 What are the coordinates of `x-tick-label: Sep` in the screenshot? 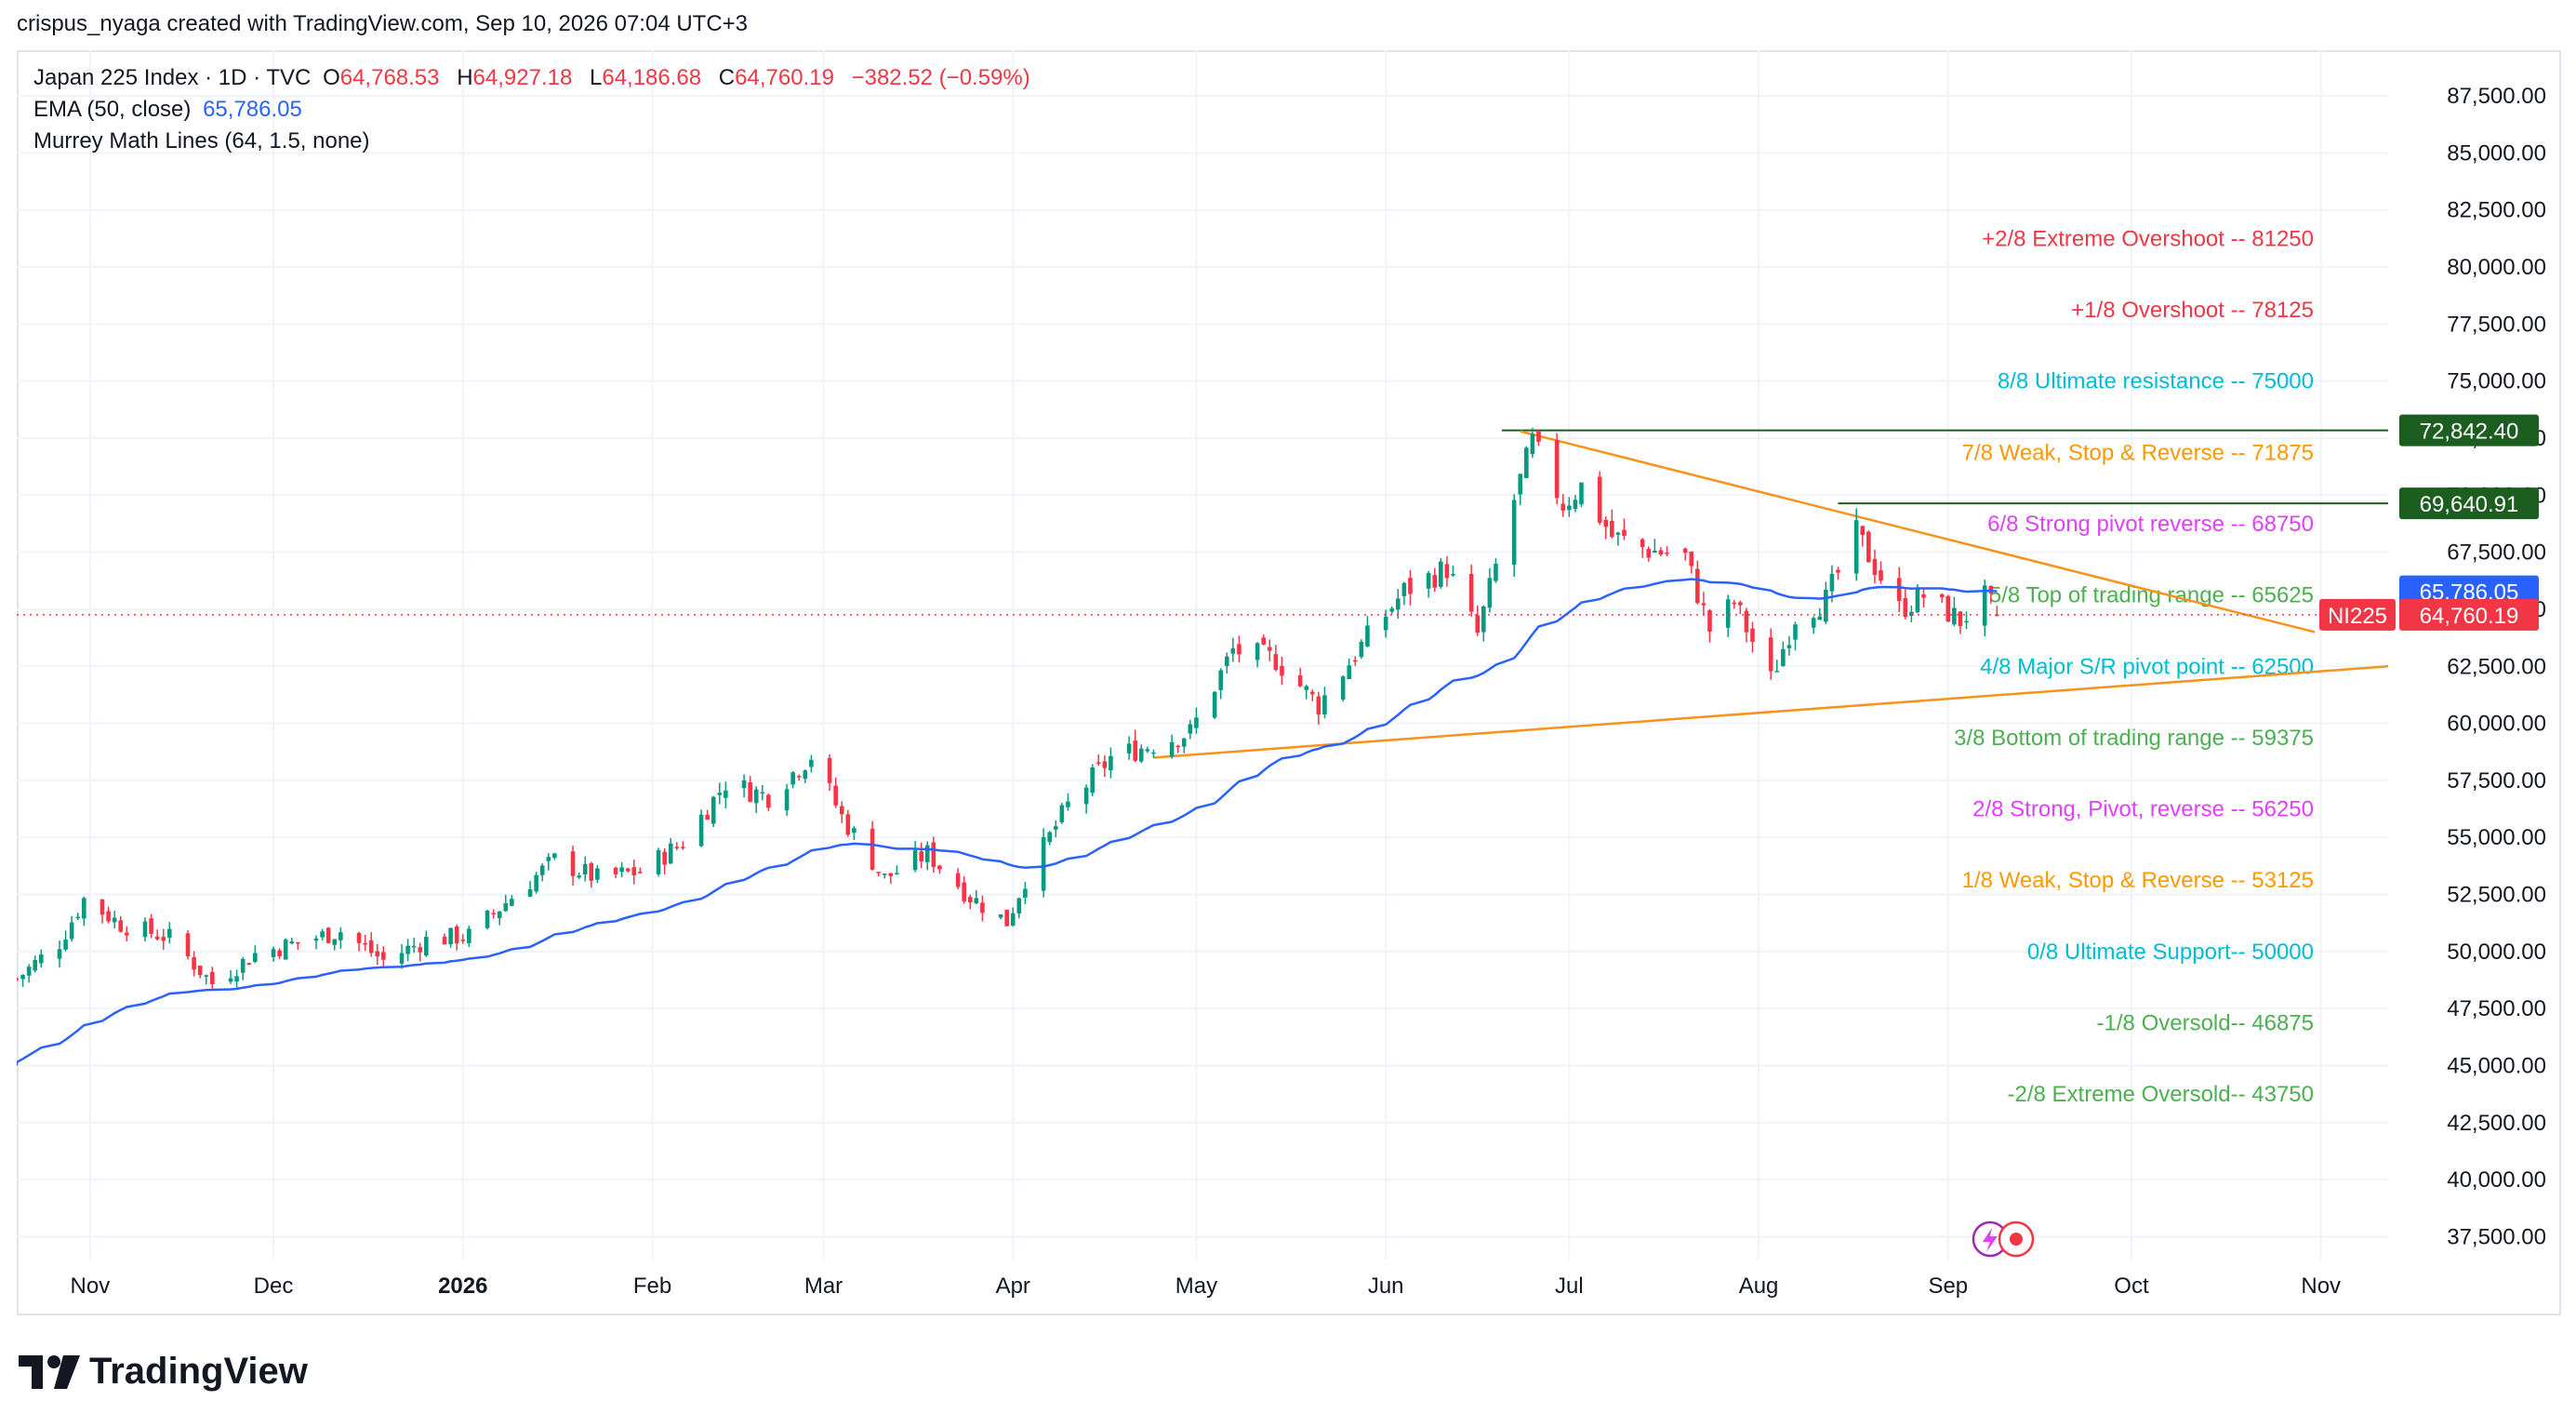 It's located at (1948, 1286).